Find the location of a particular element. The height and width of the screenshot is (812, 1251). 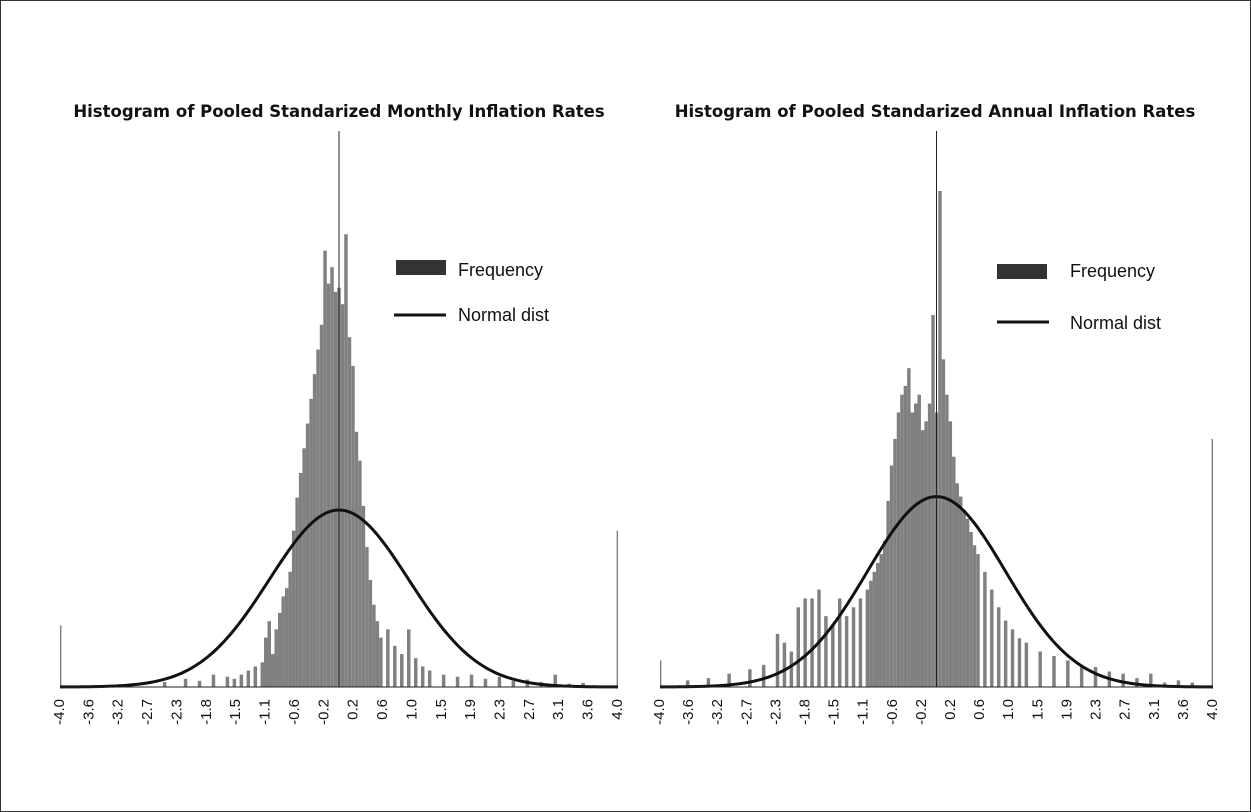

monthly-x-tick-16: 2.7 is located at coordinates (529, 709).